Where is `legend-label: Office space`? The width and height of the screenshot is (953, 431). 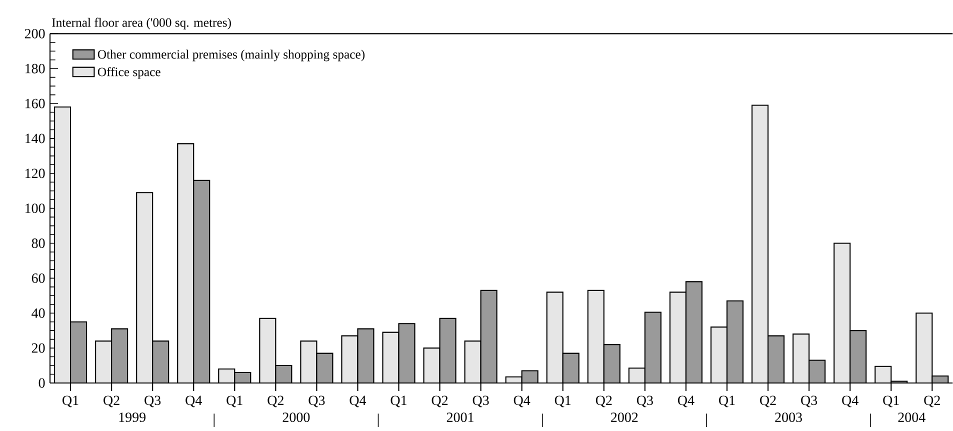
legend-label: Office space is located at coordinates (129, 73).